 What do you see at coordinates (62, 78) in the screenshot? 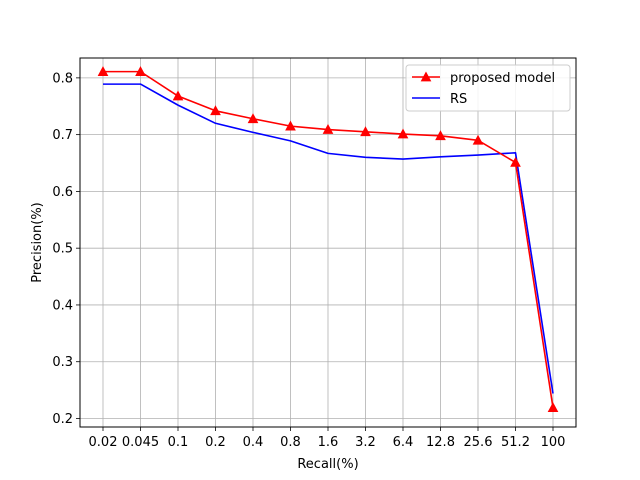
I see `y-tick-label: 0.8` at bounding box center [62, 78].